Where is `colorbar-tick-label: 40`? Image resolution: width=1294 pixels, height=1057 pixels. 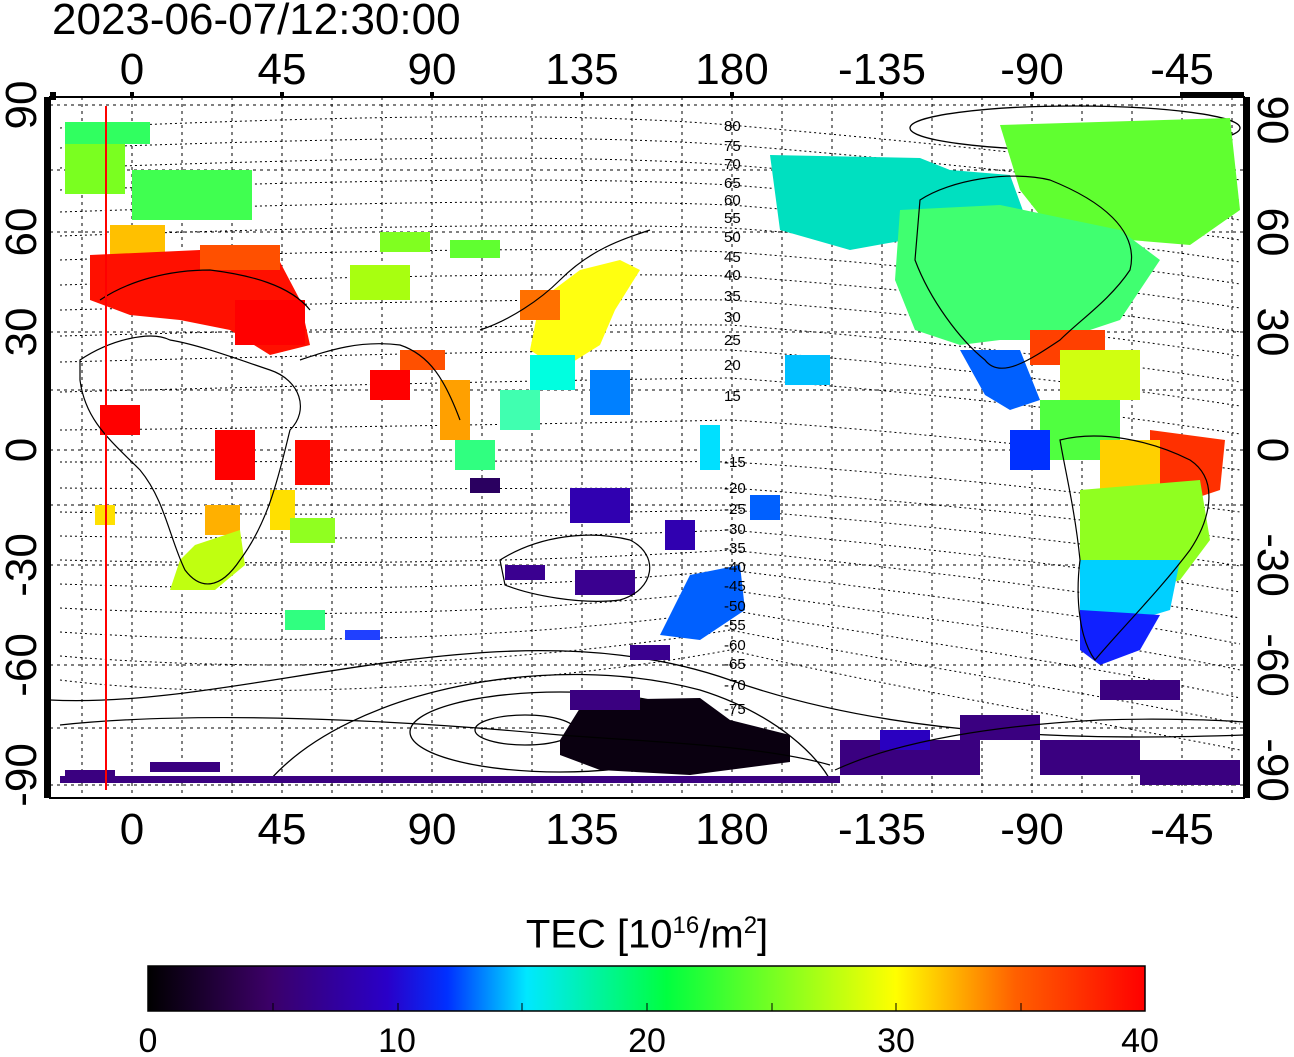 colorbar-tick-label: 40 is located at coordinates (1140, 1039).